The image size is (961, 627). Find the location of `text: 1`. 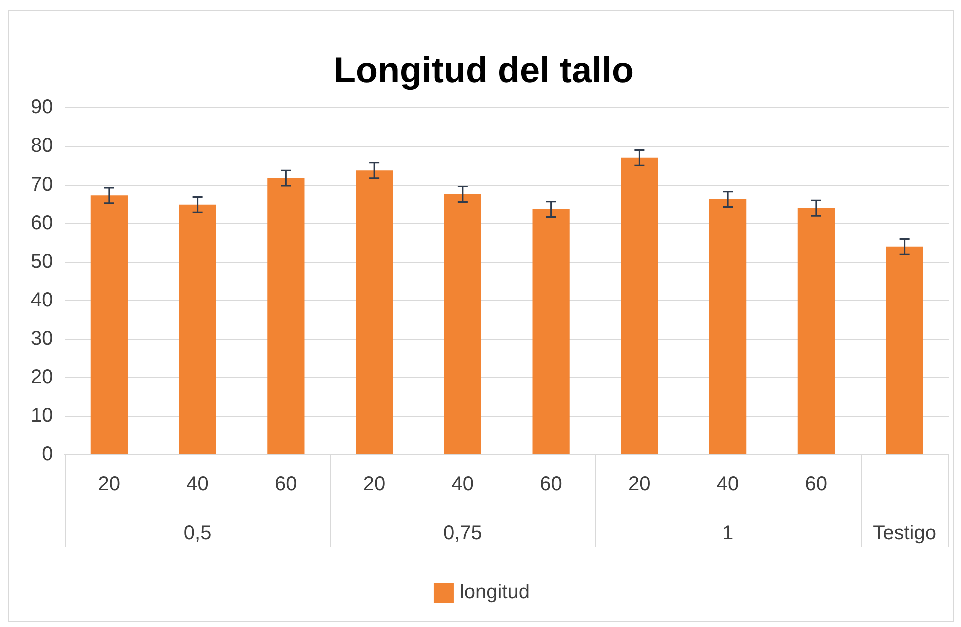

text: 1 is located at coordinates (728, 533).